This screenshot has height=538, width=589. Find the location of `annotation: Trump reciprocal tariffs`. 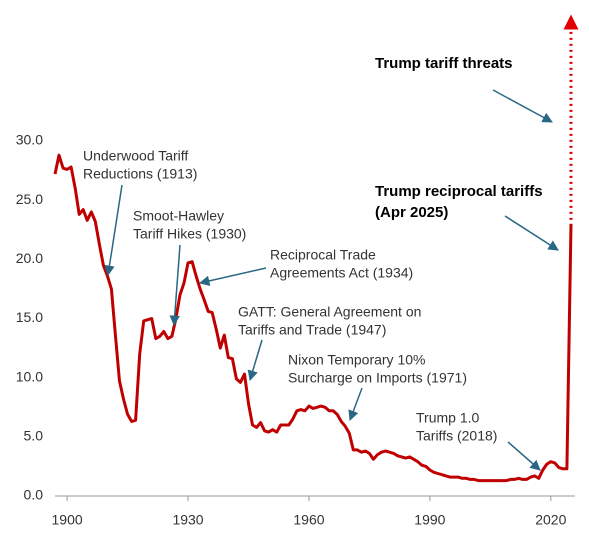

annotation: Trump reciprocal tariffs is located at coordinates (459, 191).